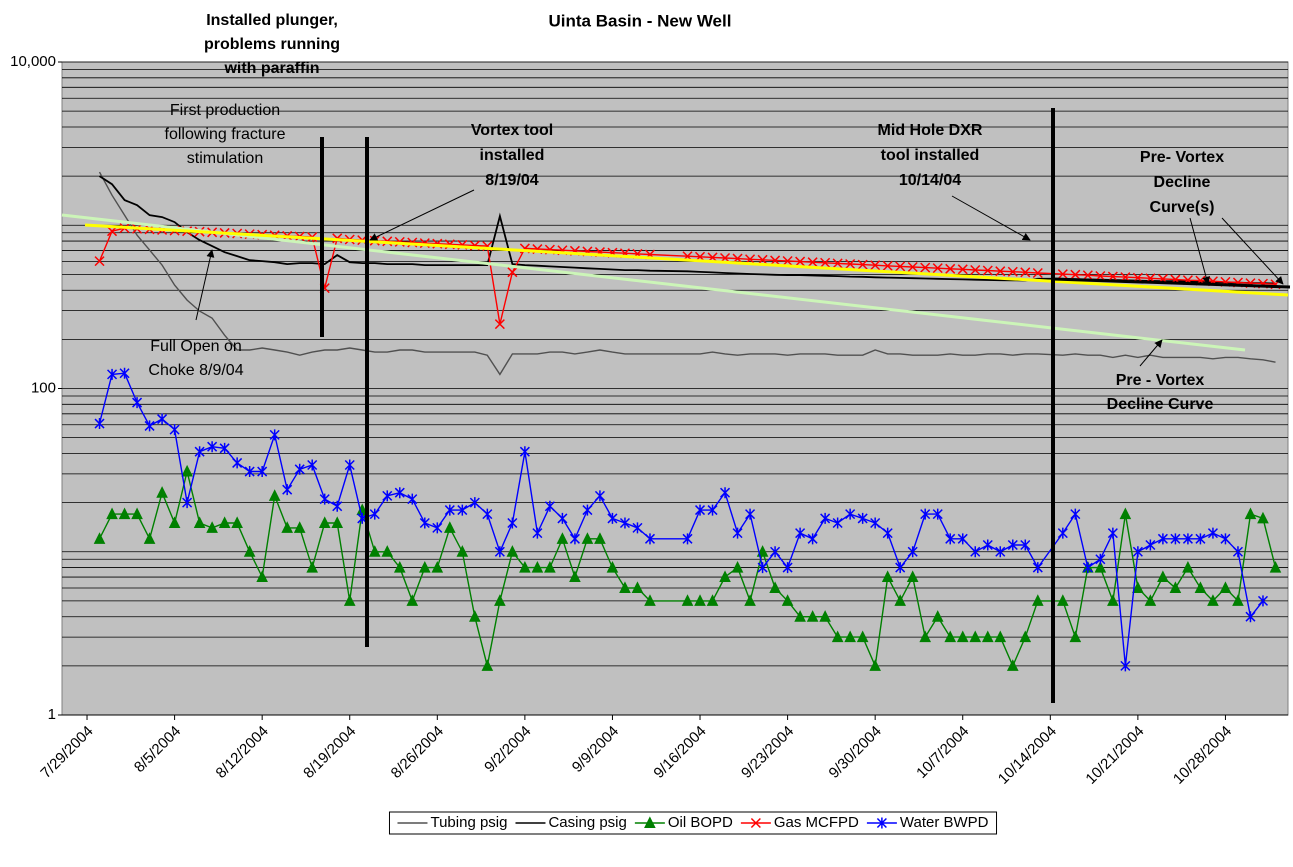 Image resolution: width=1293 pixels, height=867 pixels. What do you see at coordinates (640, 20) in the screenshot?
I see `chart-title: Uinta Basin - New Well` at bounding box center [640, 20].